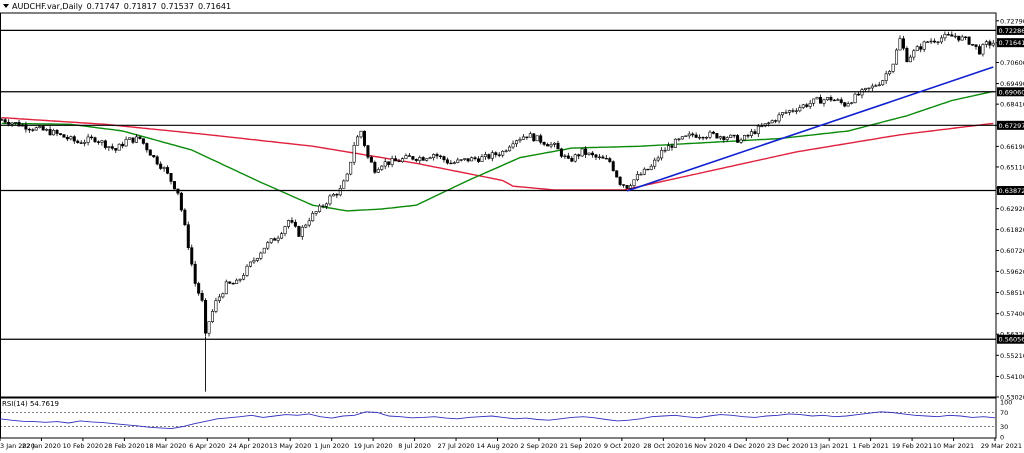 The image size is (1024, 453). I want to click on chevron-down-icon, so click(6, 6).